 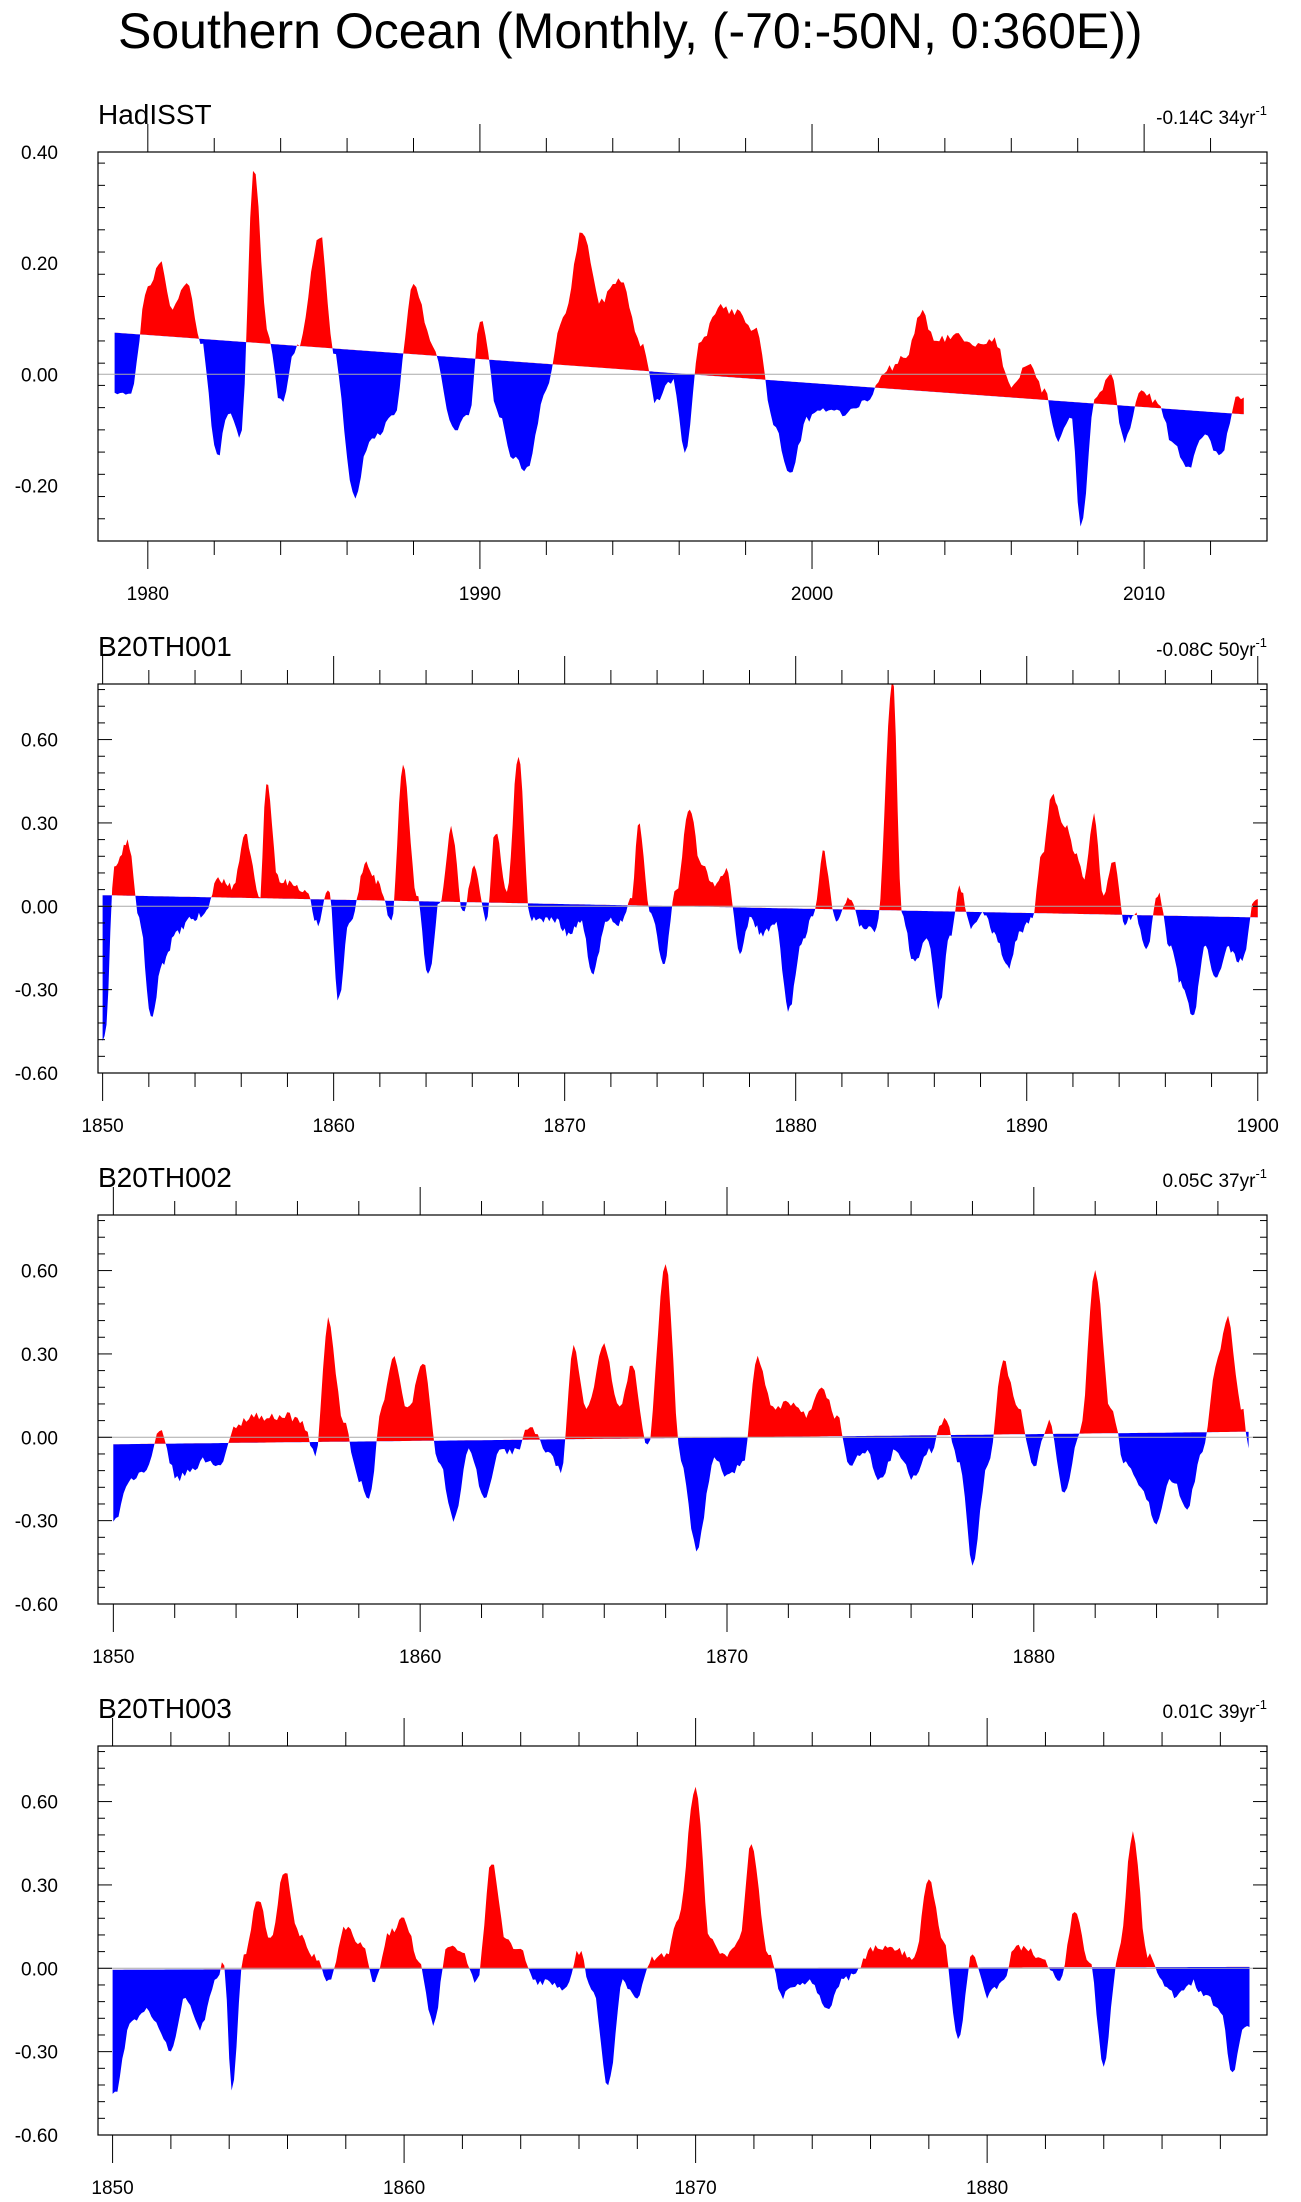 What do you see at coordinates (165, 646) in the screenshot?
I see `panel-name: B20TH001` at bounding box center [165, 646].